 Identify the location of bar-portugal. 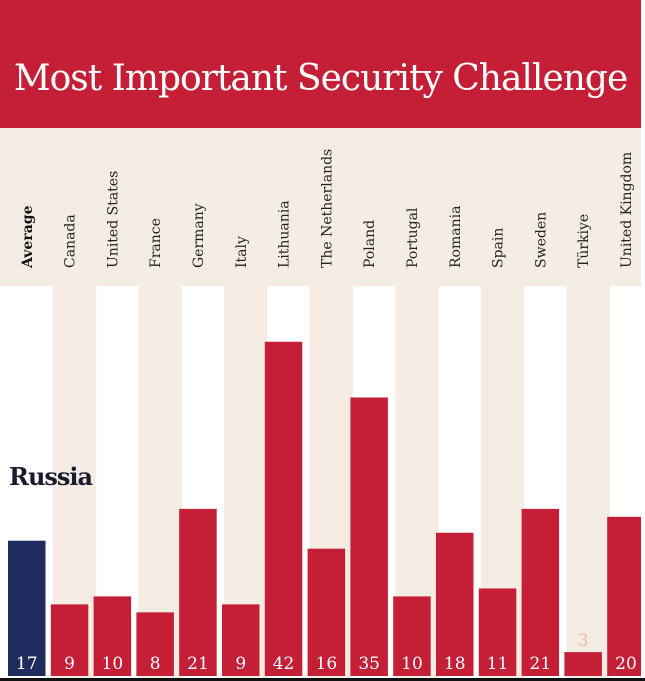
(412, 636).